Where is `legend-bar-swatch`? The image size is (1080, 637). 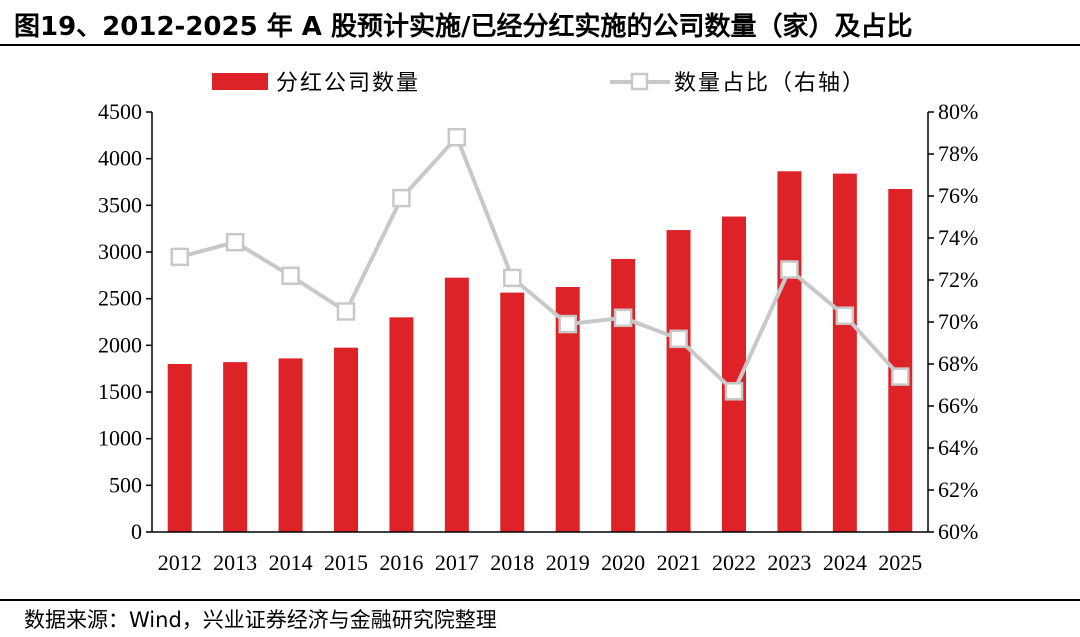 legend-bar-swatch is located at coordinates (240, 81).